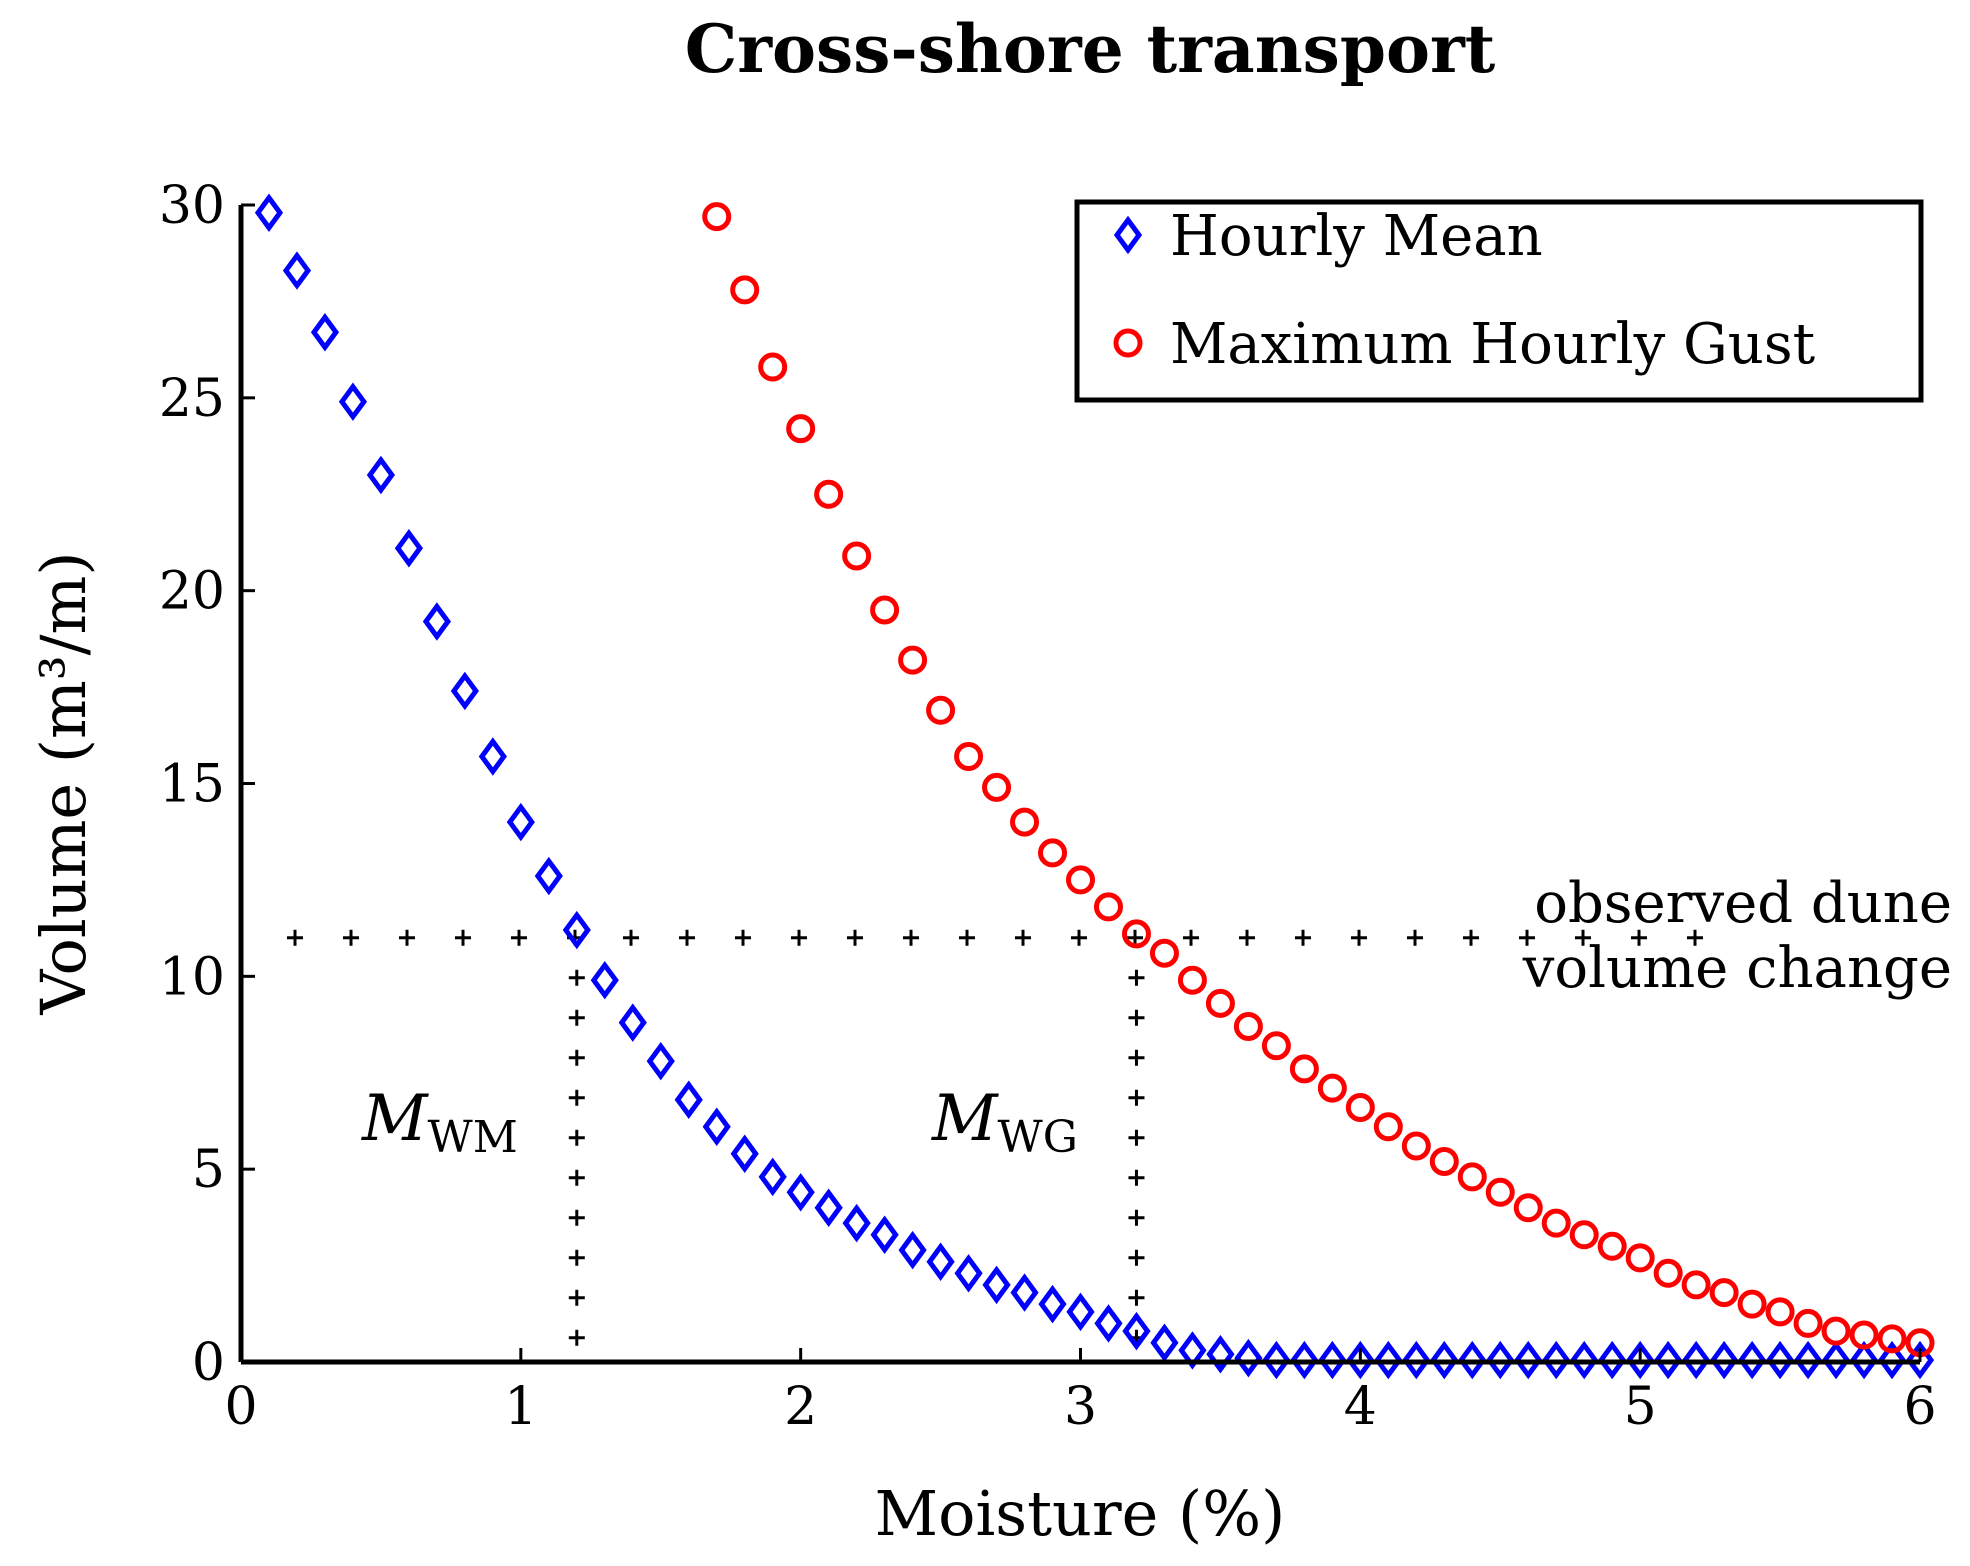 The image size is (1970, 1566). What do you see at coordinates (1640, 1407) in the screenshot?
I see `x-tick-label: 5` at bounding box center [1640, 1407].